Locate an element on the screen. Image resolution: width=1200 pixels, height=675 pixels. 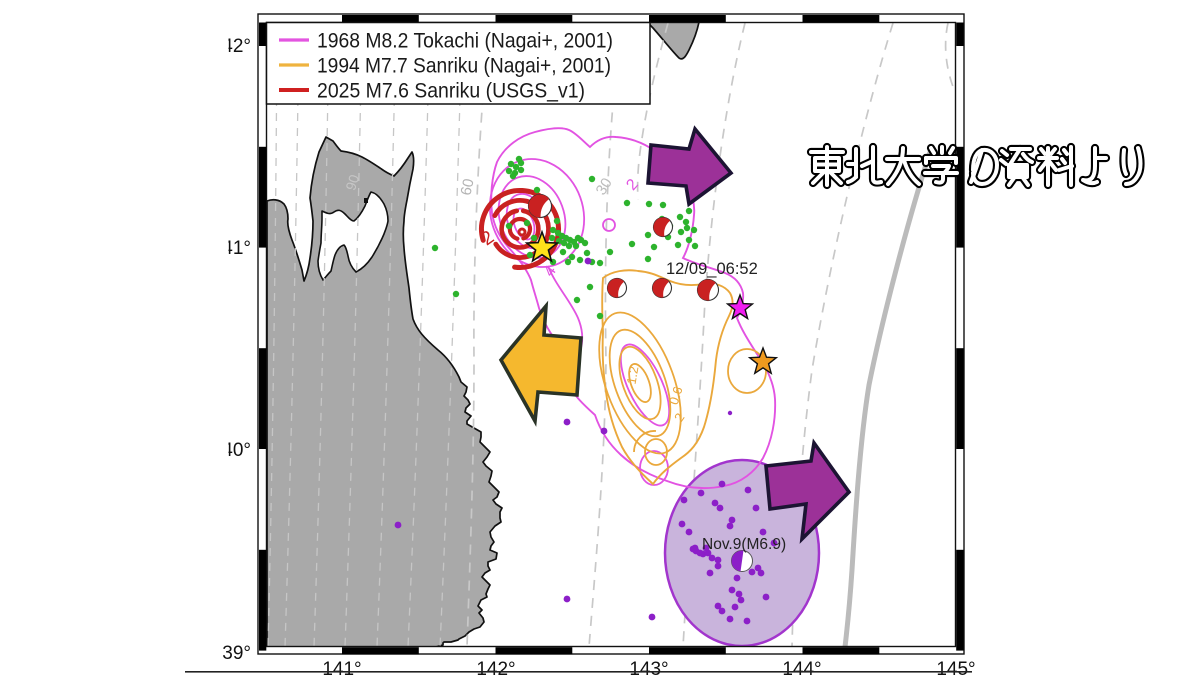
svg-text: 1.2 is located at coordinates (633, 375).